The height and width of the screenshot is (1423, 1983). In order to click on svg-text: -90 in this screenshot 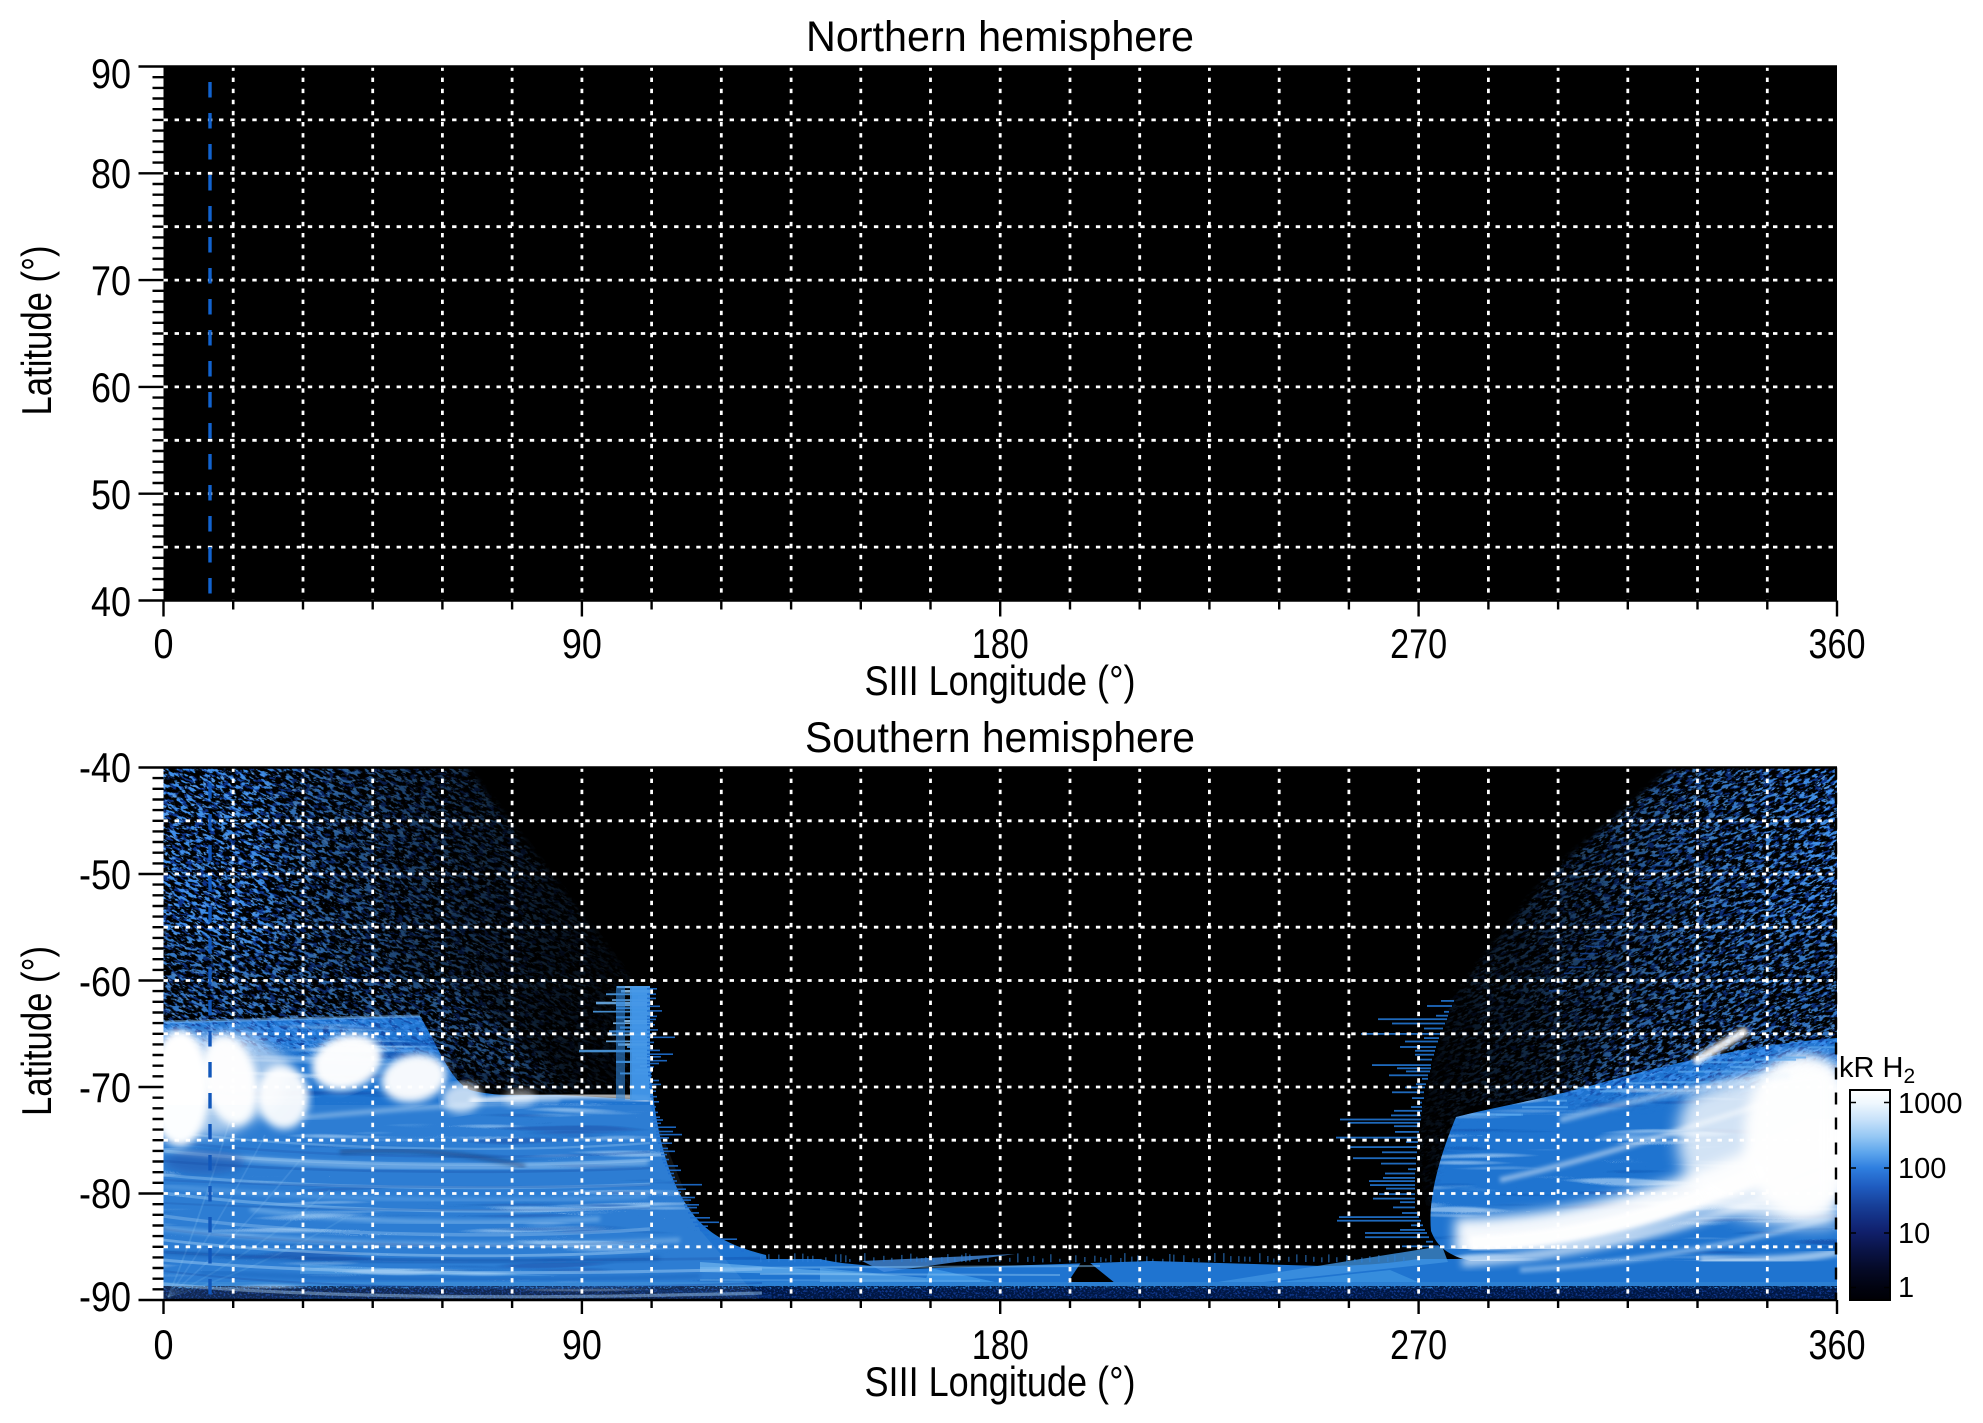, I will do `click(105, 1296)`.